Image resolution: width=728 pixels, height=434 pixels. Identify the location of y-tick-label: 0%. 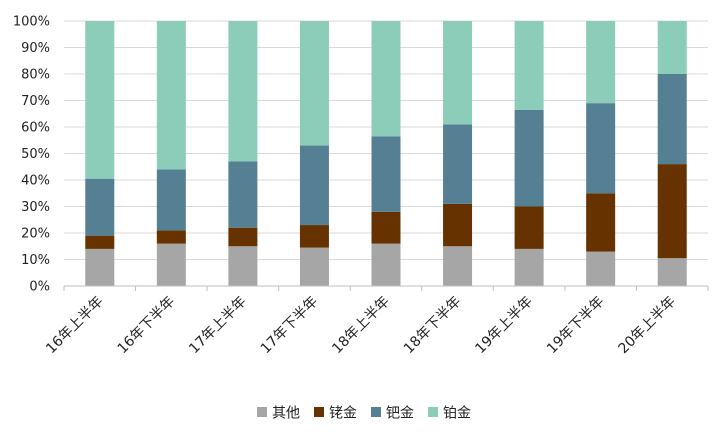
(39, 287).